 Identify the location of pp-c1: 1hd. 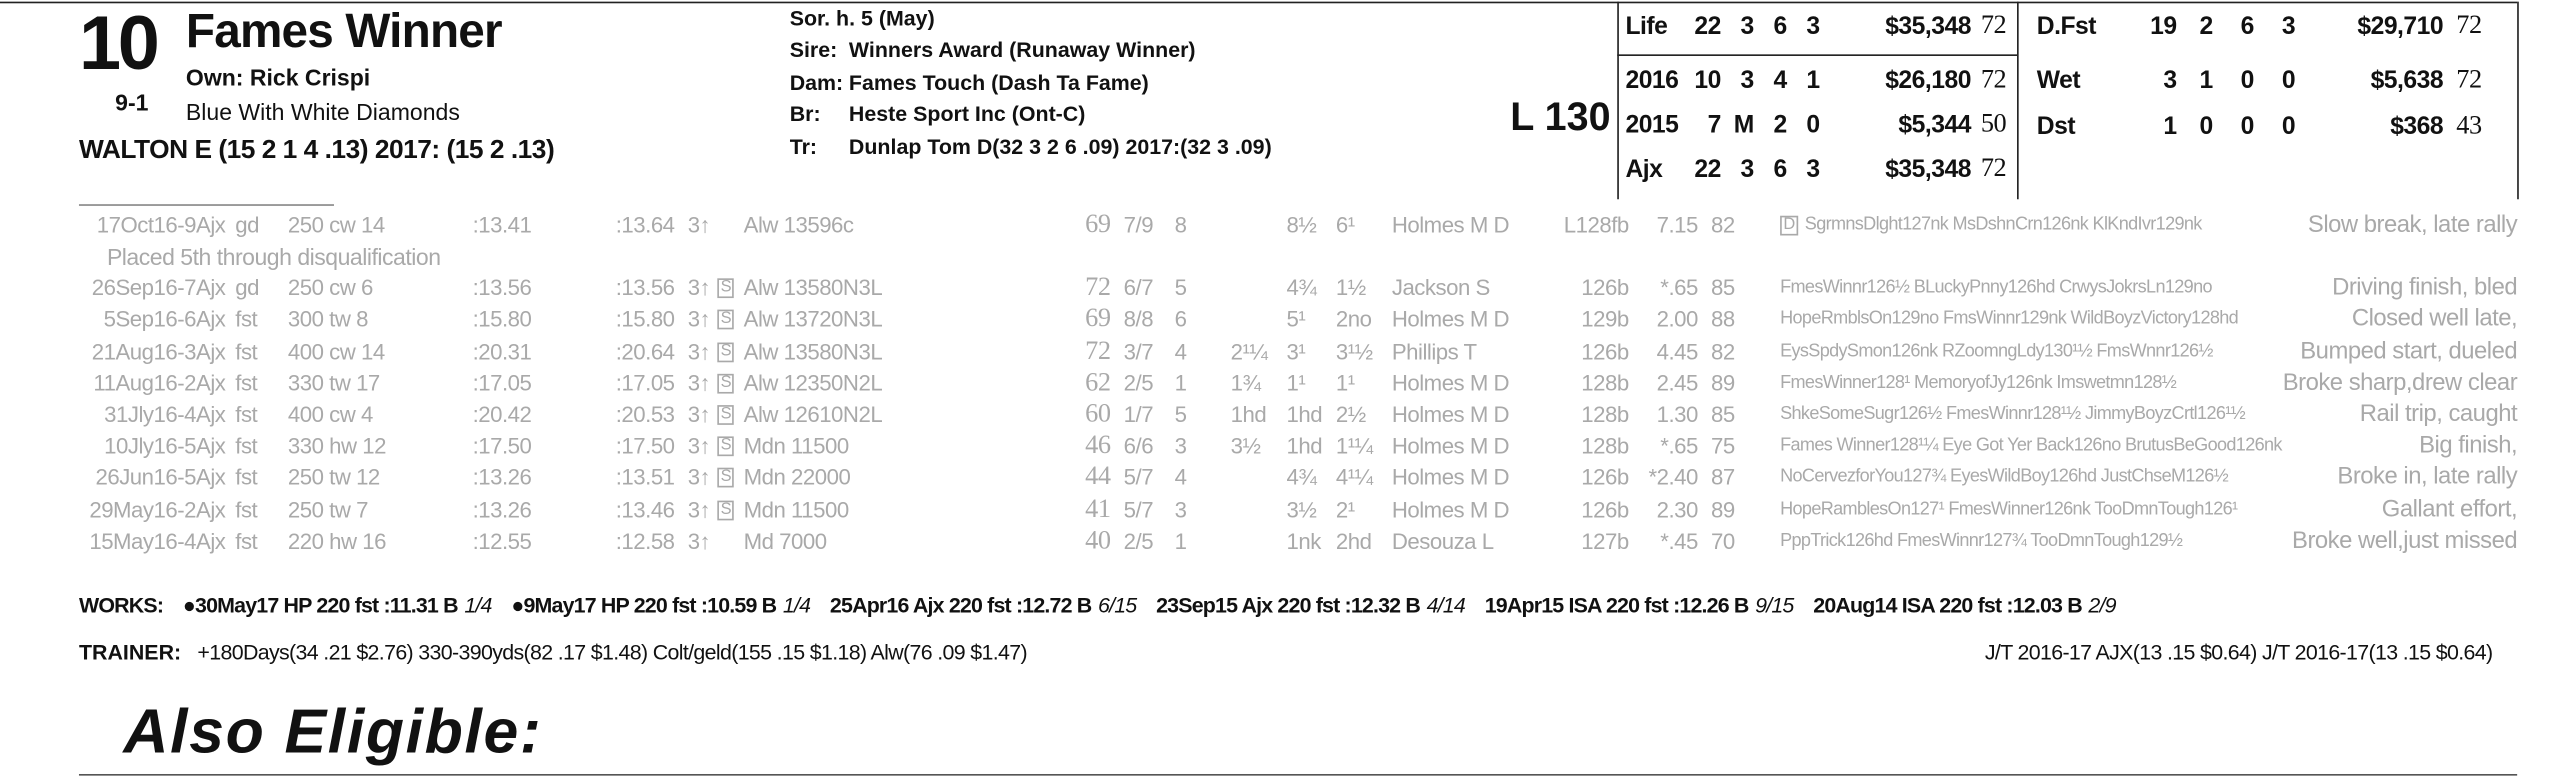
(1248, 414).